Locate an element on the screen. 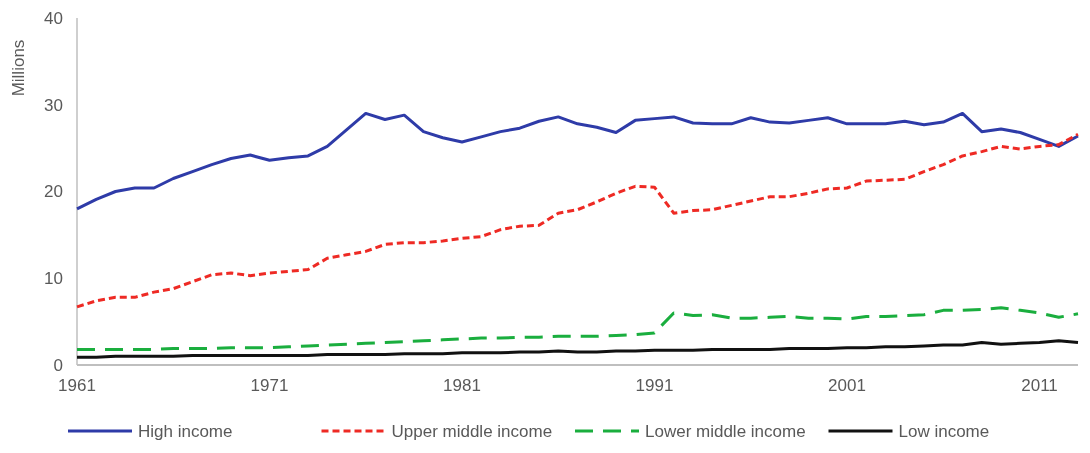 This screenshot has width=1090, height=453. legend-label: Lower middle income is located at coordinates (725, 431).